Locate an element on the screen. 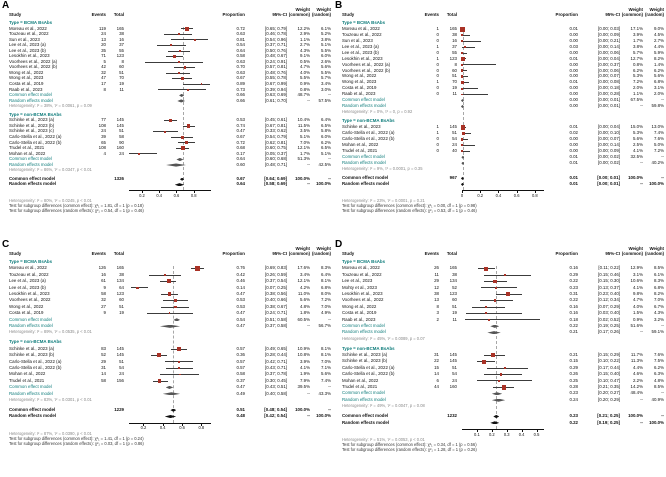  proportion-value: 0.00 is located at coordinates (573, 145).